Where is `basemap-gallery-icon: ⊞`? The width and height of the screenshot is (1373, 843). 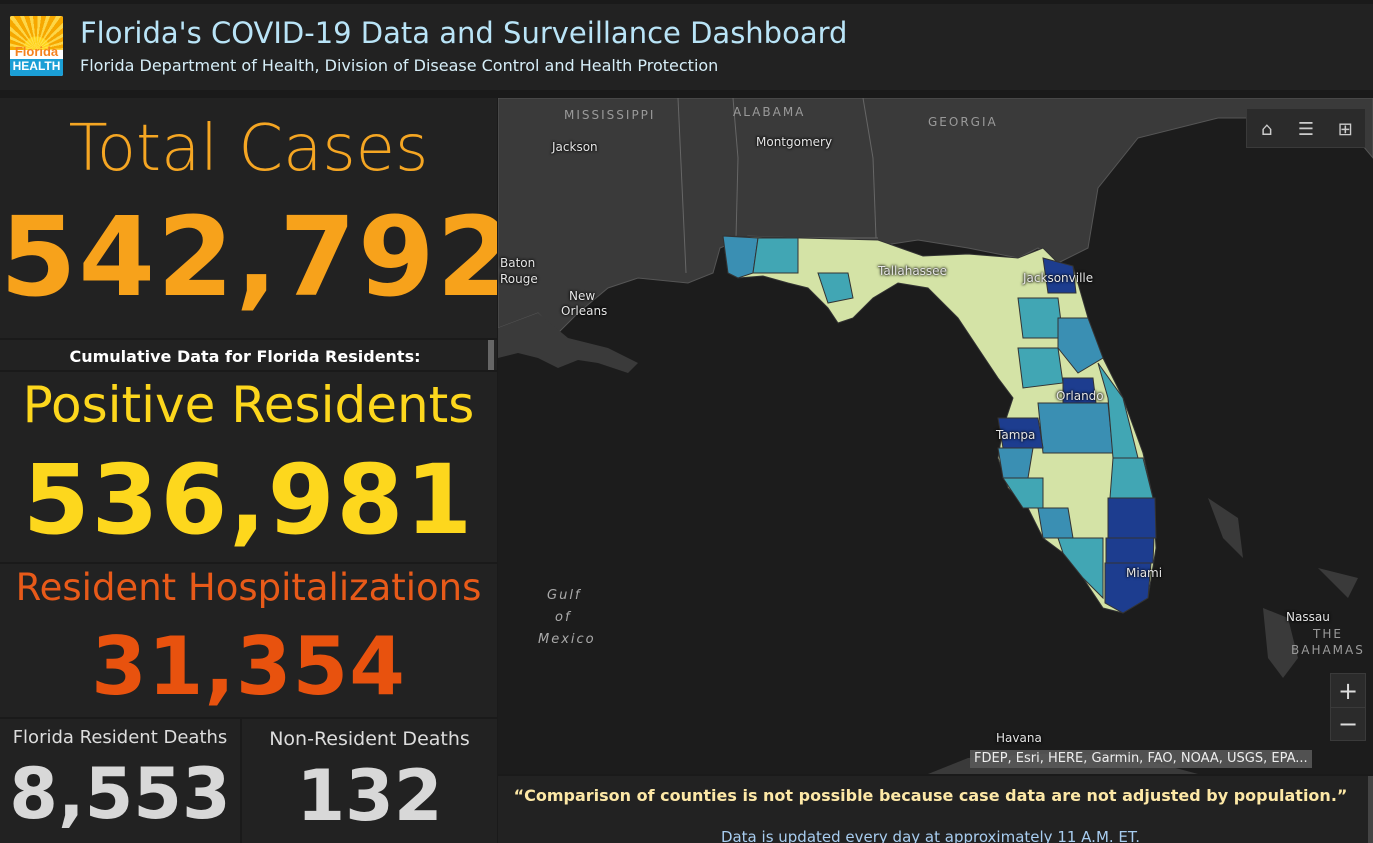 basemap-gallery-icon: ⊞ is located at coordinates (1345, 129).